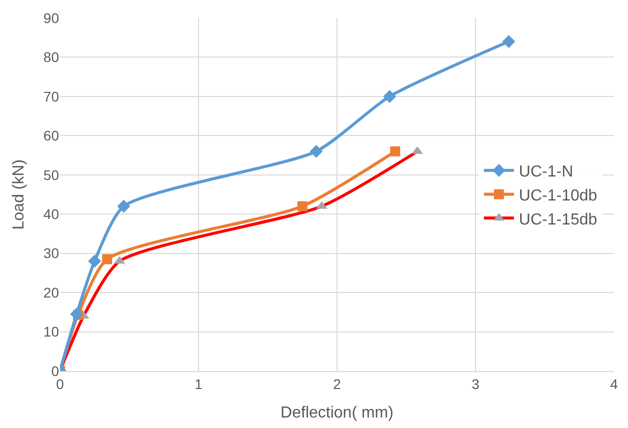  What do you see at coordinates (51, 214) in the screenshot?
I see `y-tick-label: 40` at bounding box center [51, 214].